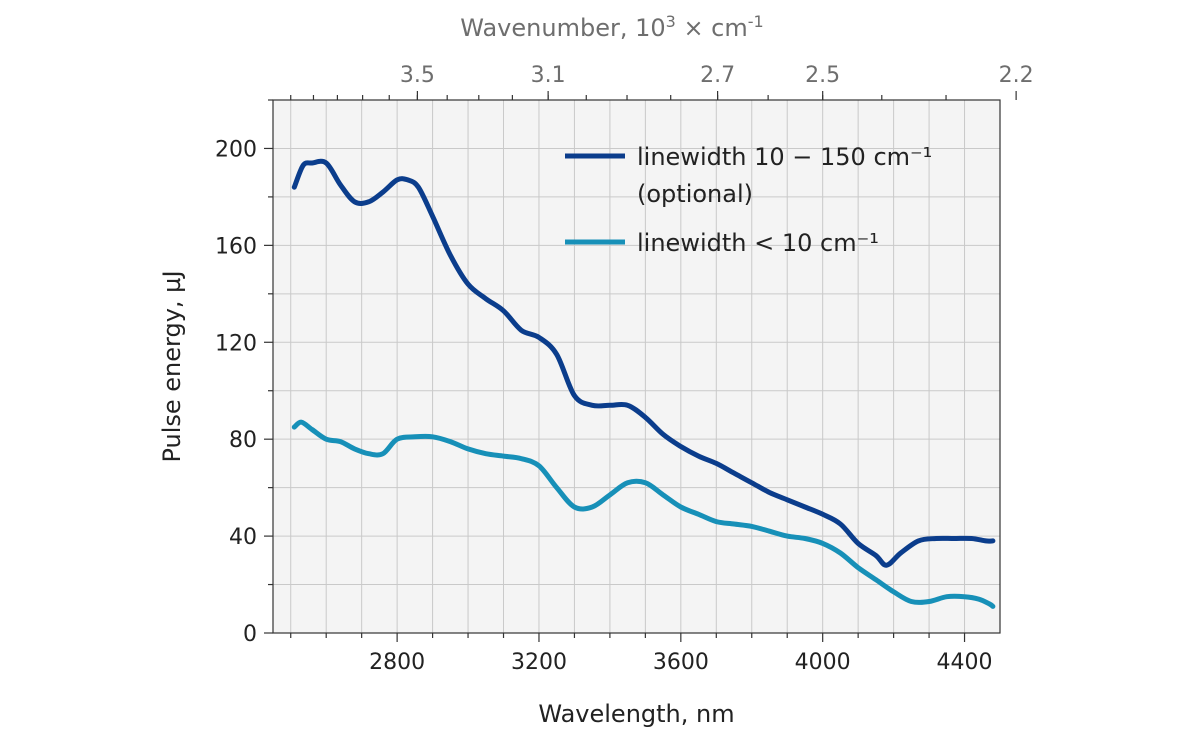 This screenshot has height=750, width=1200. I want to click on y-tick-label: 40, so click(243, 537).